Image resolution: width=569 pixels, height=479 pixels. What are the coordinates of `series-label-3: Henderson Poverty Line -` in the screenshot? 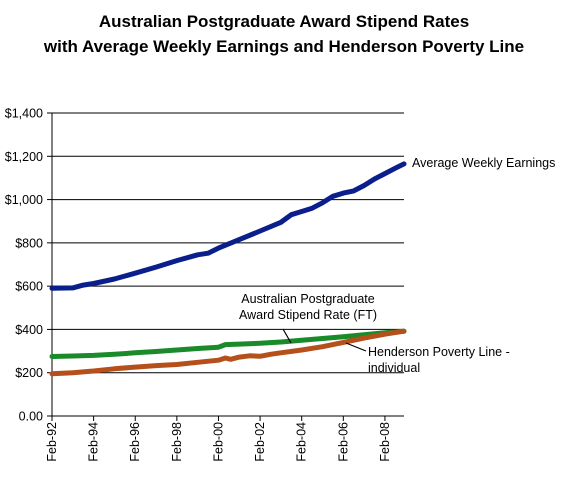 It's located at (439, 352).